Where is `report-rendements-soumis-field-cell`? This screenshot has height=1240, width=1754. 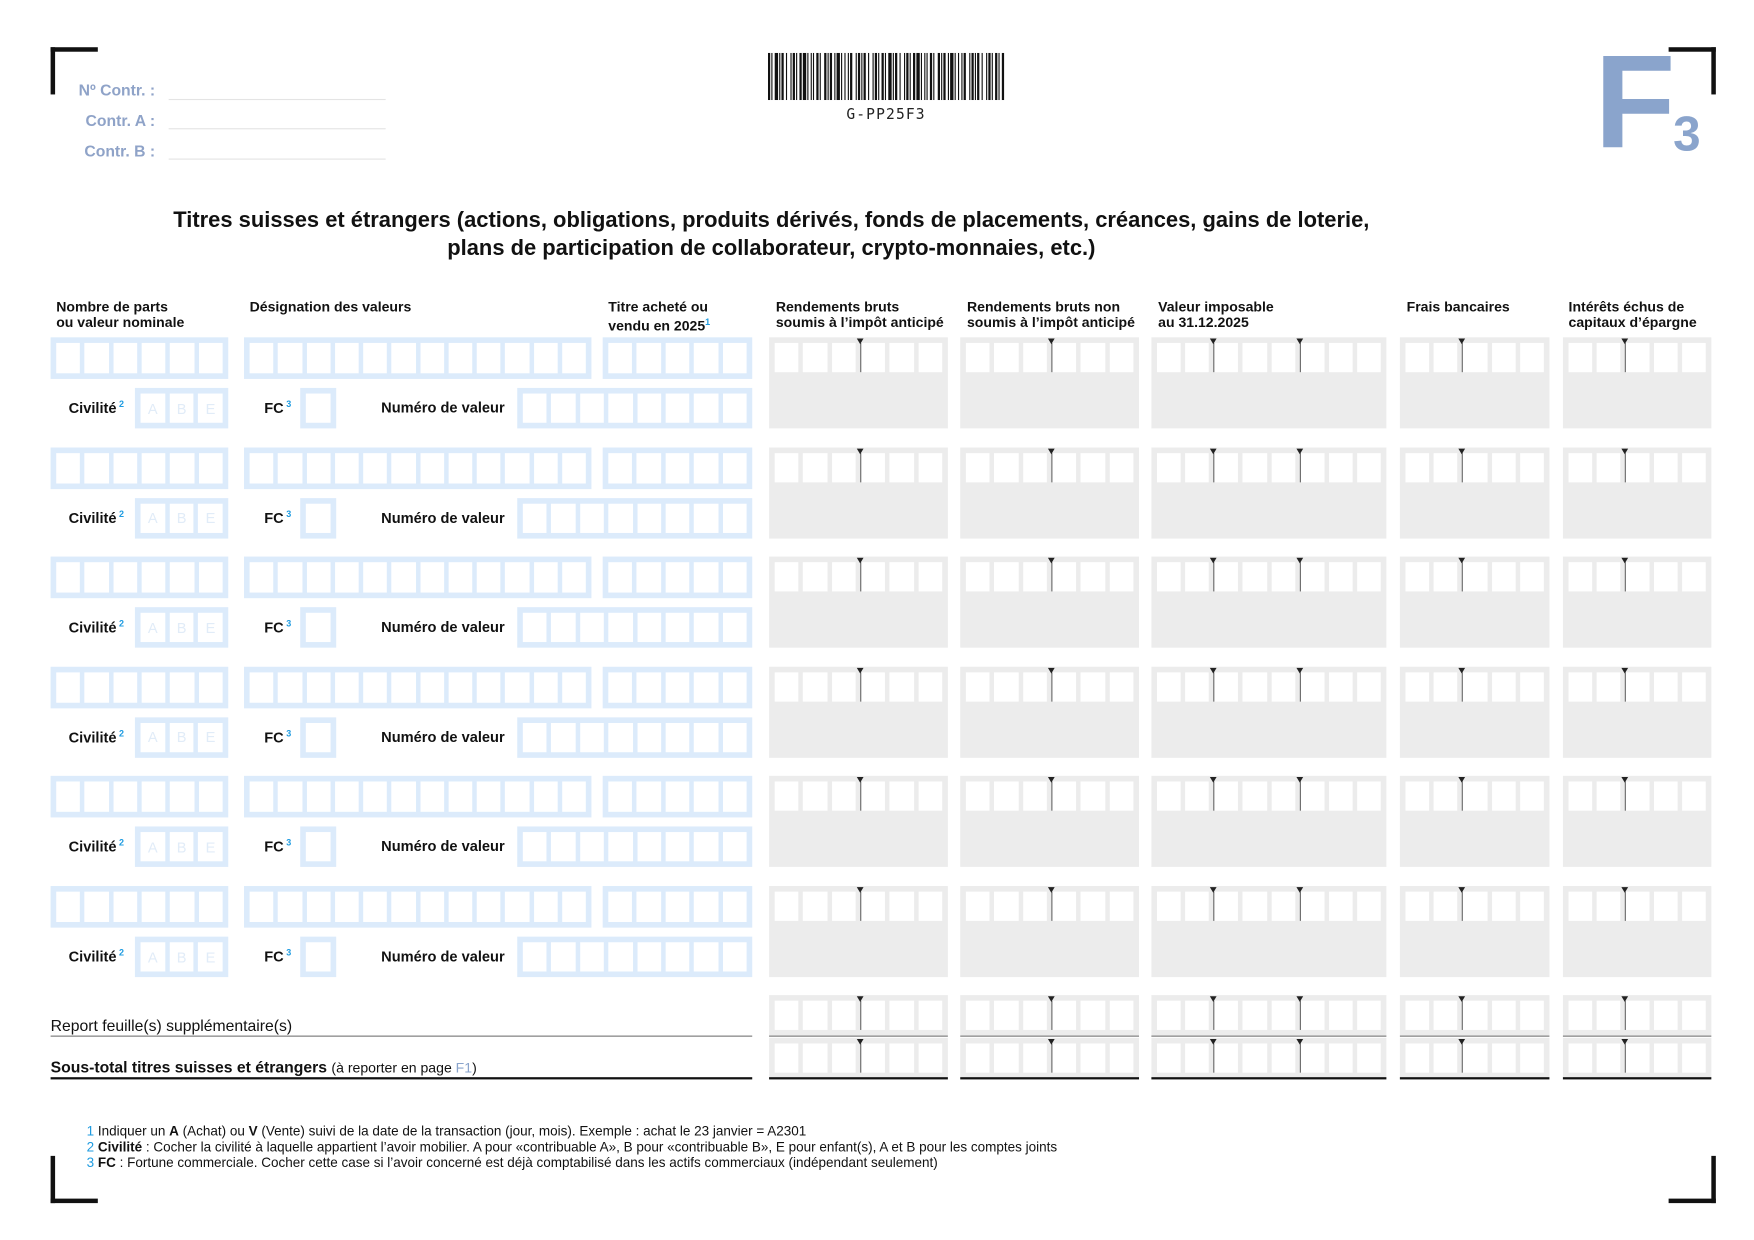 report-rendements-soumis-field-cell is located at coordinates (871, 1013).